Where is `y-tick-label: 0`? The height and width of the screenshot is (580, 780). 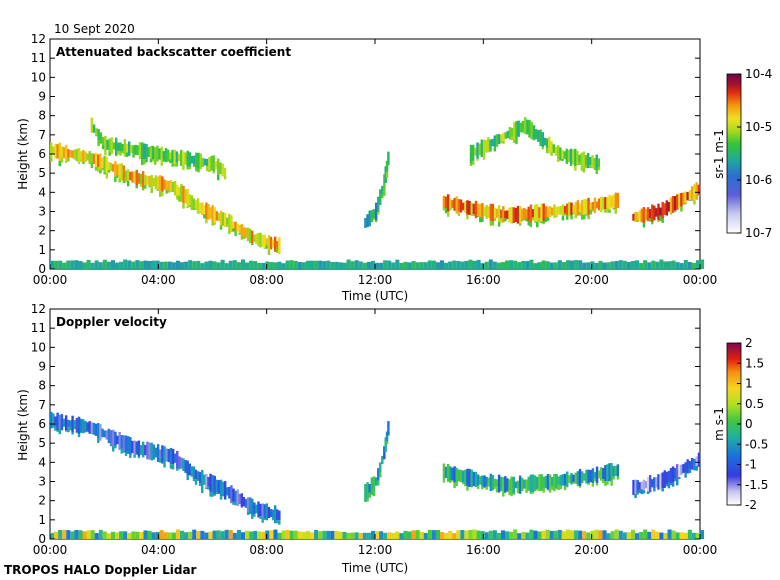
y-tick-label: 0 is located at coordinates (42, 269).